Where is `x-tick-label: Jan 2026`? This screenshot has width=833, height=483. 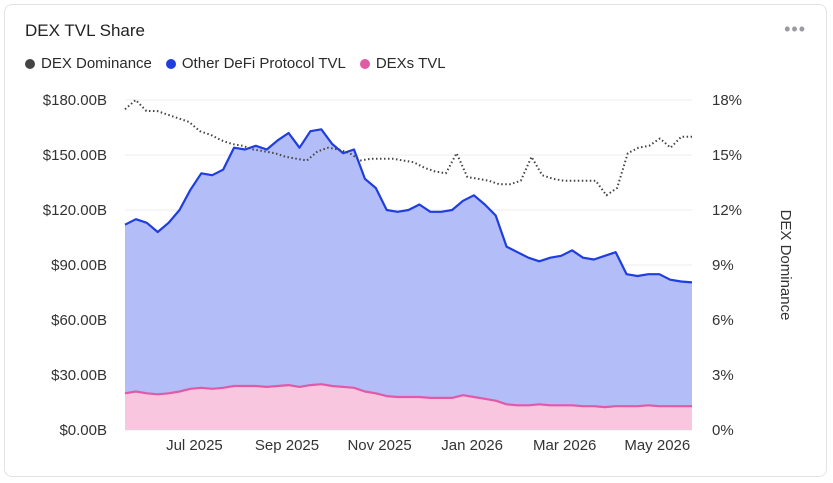
x-tick-label: Jan 2026 is located at coordinates (472, 445).